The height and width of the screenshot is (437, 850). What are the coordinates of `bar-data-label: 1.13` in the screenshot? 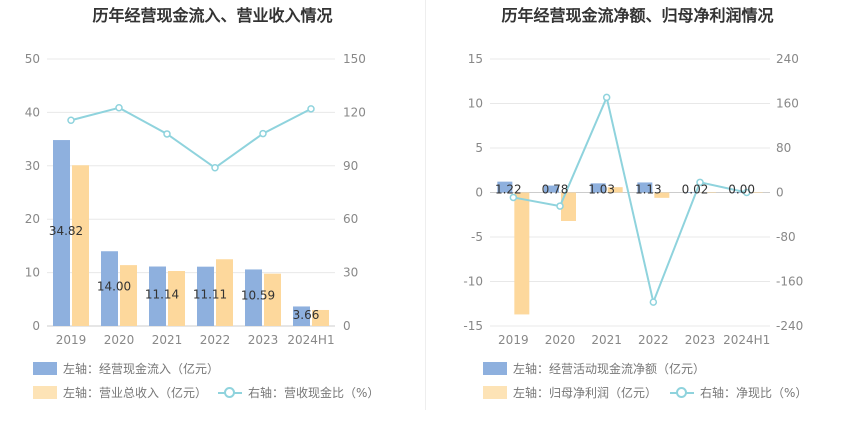 It's located at (648, 190).